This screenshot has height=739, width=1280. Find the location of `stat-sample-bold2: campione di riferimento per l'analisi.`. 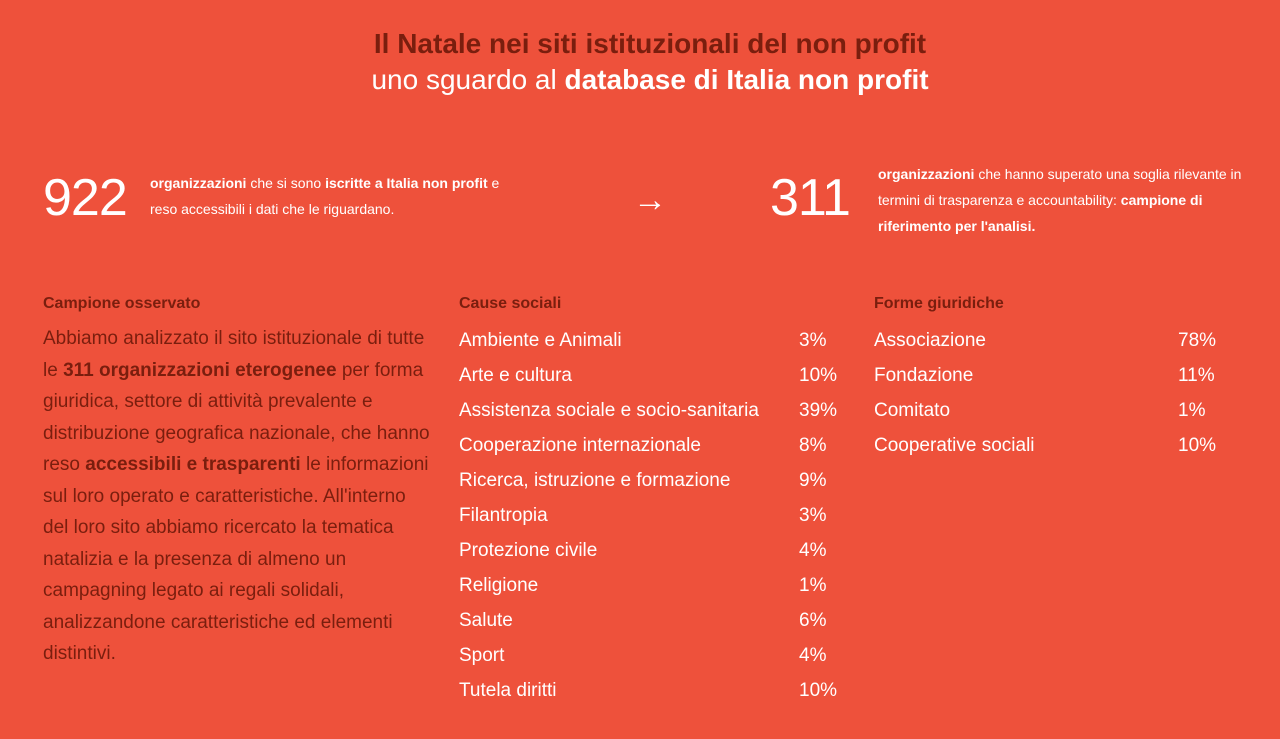

stat-sample-bold2: campione di riferimento per l'analisi. is located at coordinates (1040, 213).